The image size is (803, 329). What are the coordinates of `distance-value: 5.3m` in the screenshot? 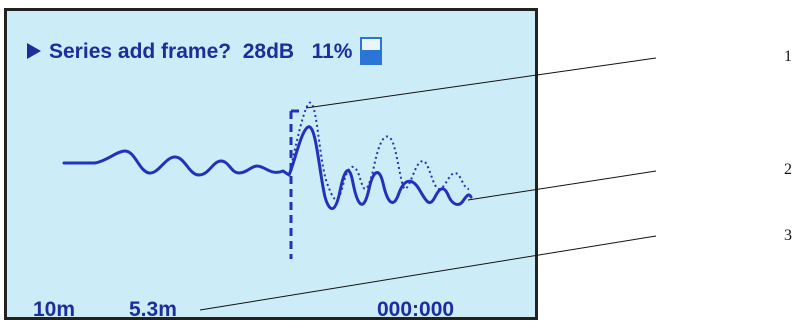 It's located at (153, 309).